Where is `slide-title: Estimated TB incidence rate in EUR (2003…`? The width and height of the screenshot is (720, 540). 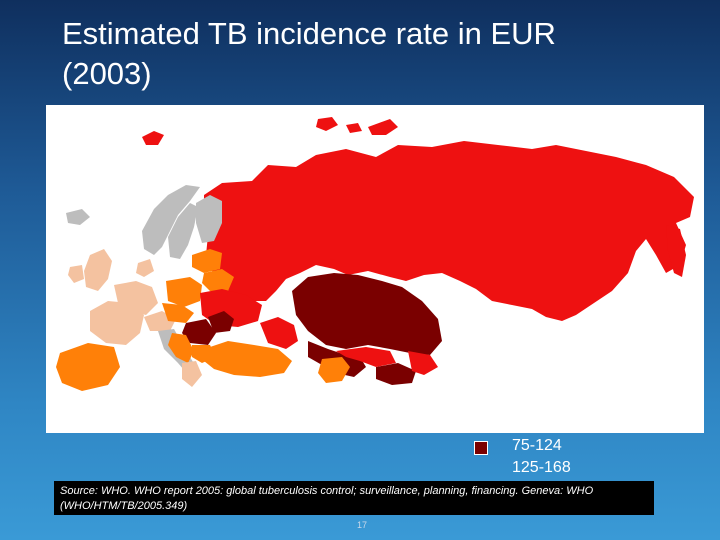
slide-title: Estimated TB incidence rate in EUR (2003… is located at coordinates (309, 53).